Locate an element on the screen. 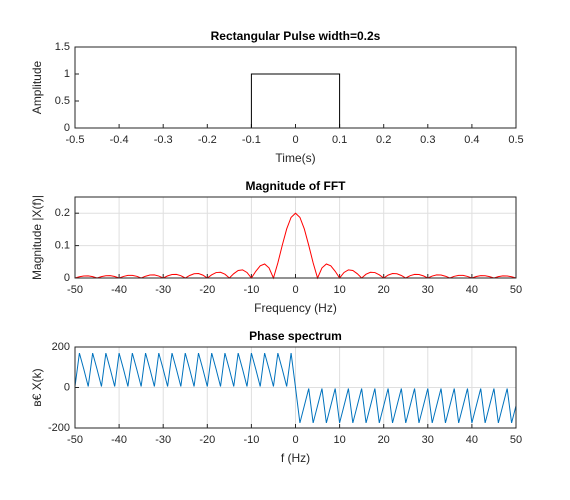 Image resolution: width=570 pixels, height=500 pixels. x-tick-label: 0.1 is located at coordinates (339, 140).